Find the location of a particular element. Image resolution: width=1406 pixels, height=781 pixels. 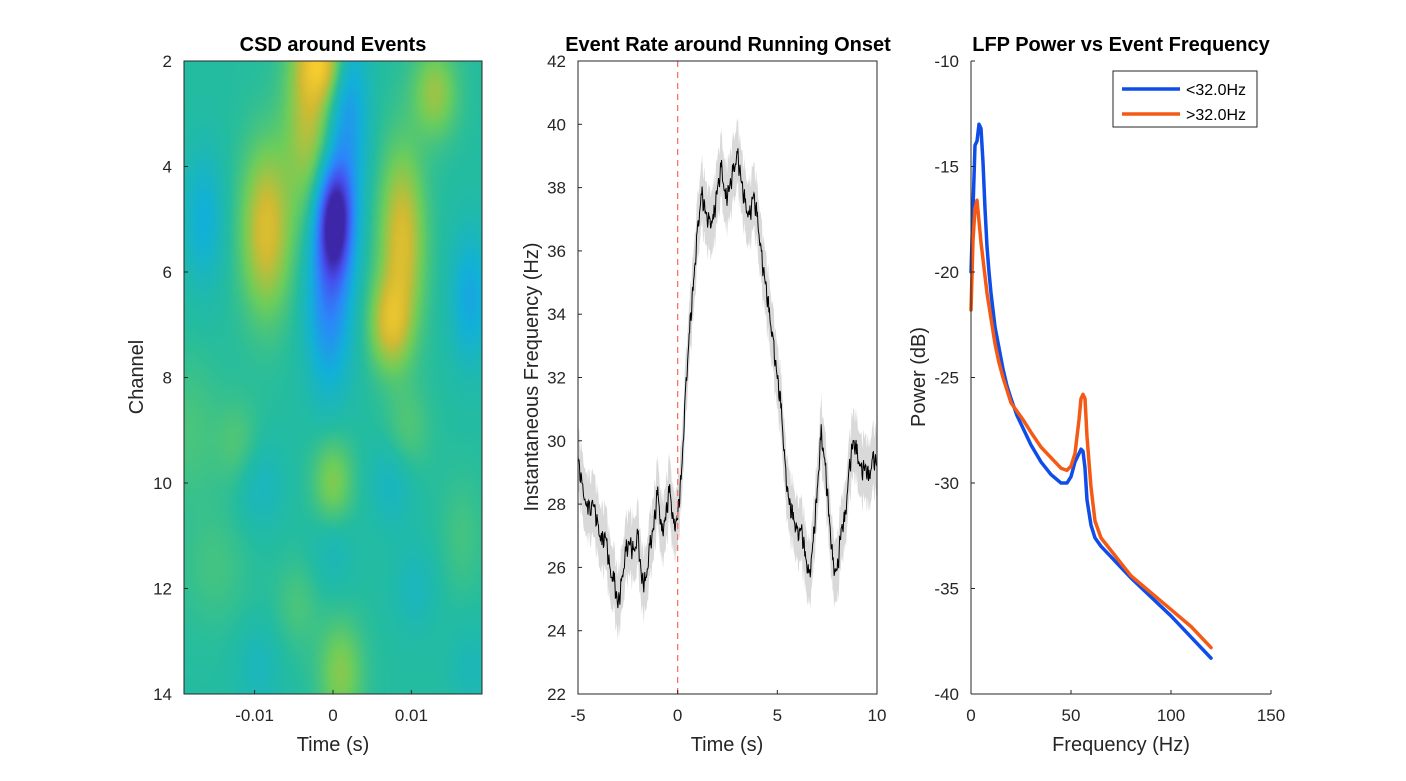

event-rate-xtick-label: 5 is located at coordinates (777, 715).